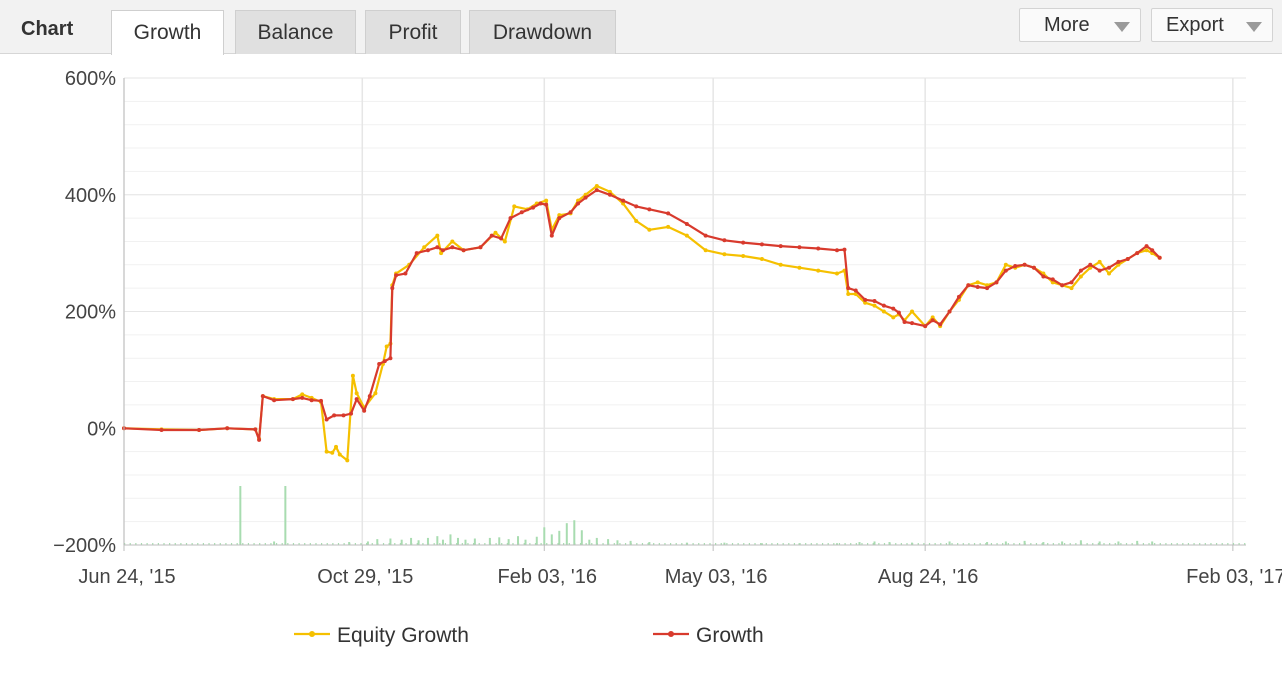 The height and width of the screenshot is (696, 1282). Describe the element at coordinates (671, 634) in the screenshot. I see `legend-marker-growth` at that location.